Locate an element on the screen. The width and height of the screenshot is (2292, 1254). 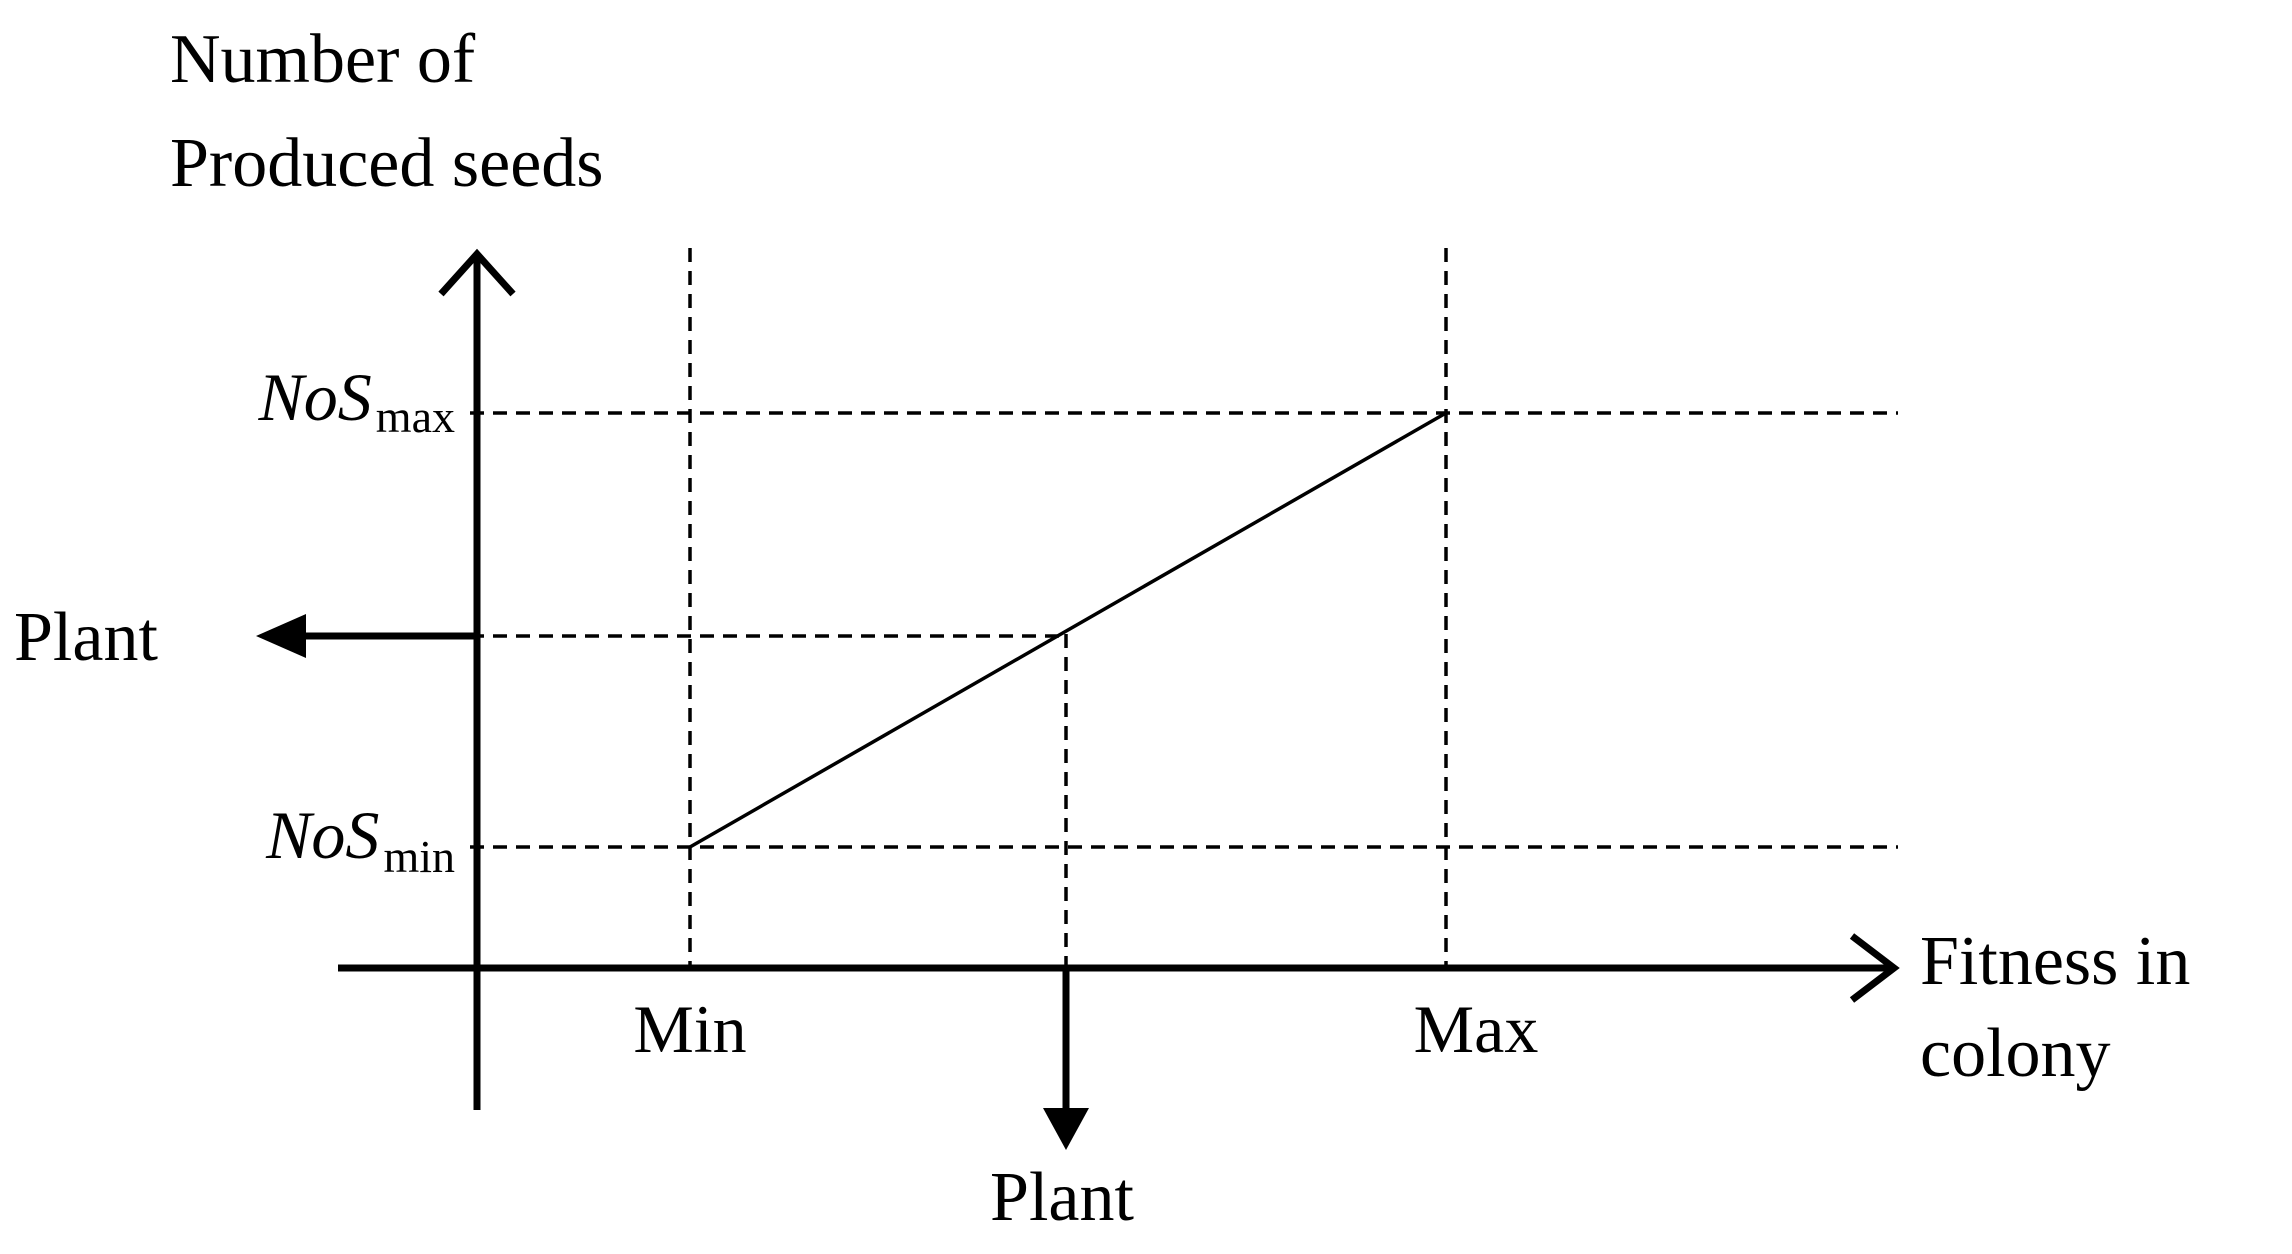
y-axis-label-line1: Number of is located at coordinates (323, 59).